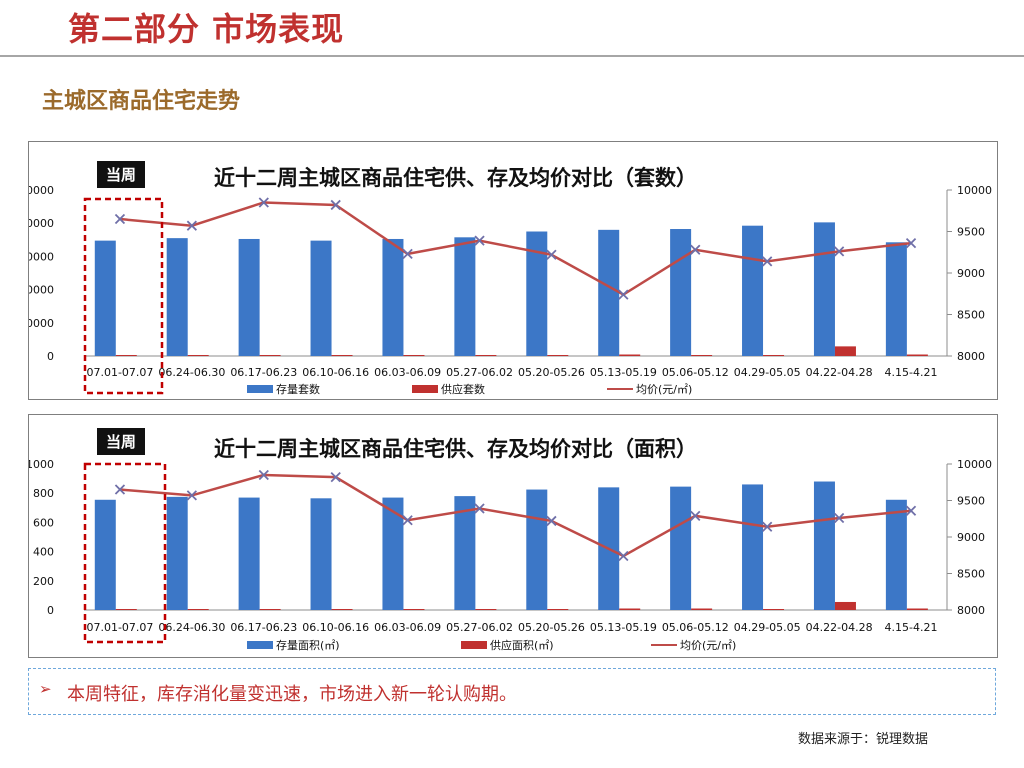 This screenshot has width=1024, height=768. What do you see at coordinates (863, 739) in the screenshot?
I see `data-source: 数据来源于：锐理数据` at bounding box center [863, 739].